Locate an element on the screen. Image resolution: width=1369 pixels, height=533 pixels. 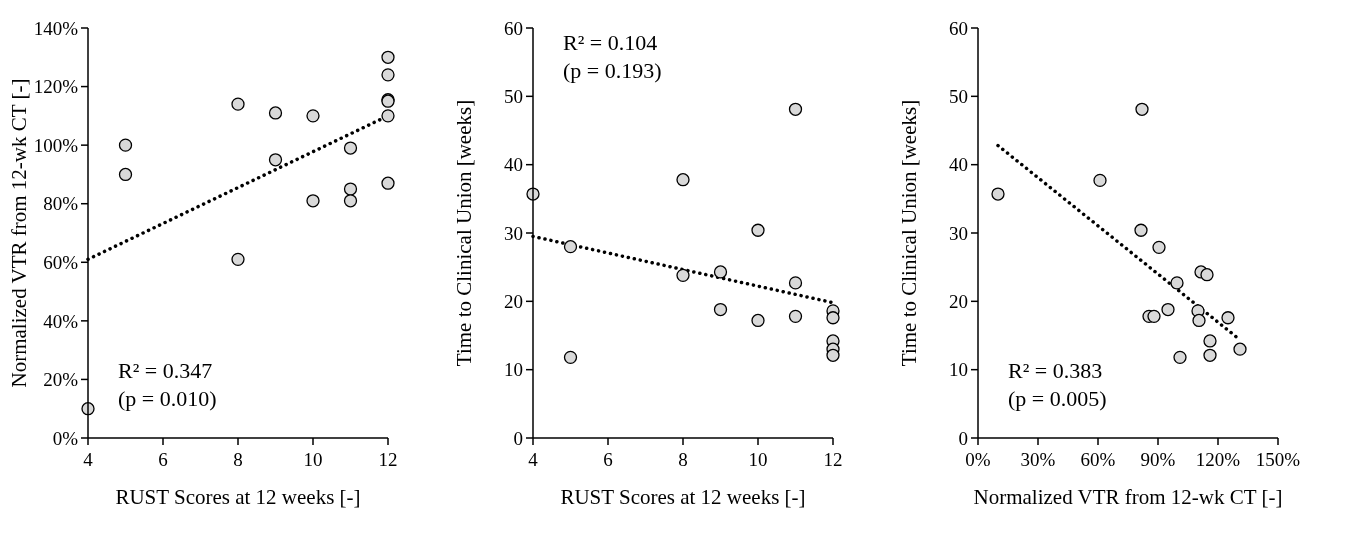
annotation: (p = 0.193) is located at coordinates (612, 70).